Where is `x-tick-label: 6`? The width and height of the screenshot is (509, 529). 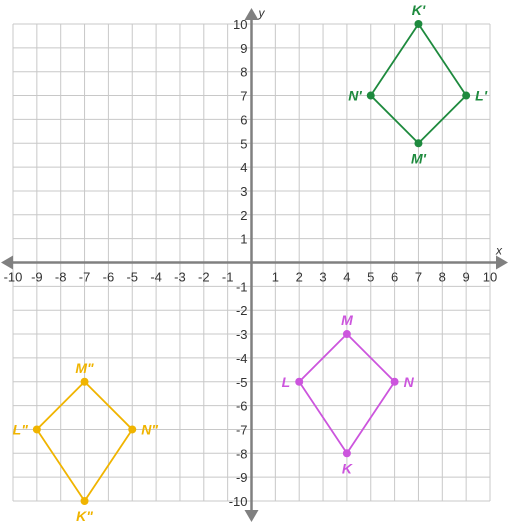
x-tick-label: 6 is located at coordinates (394, 277).